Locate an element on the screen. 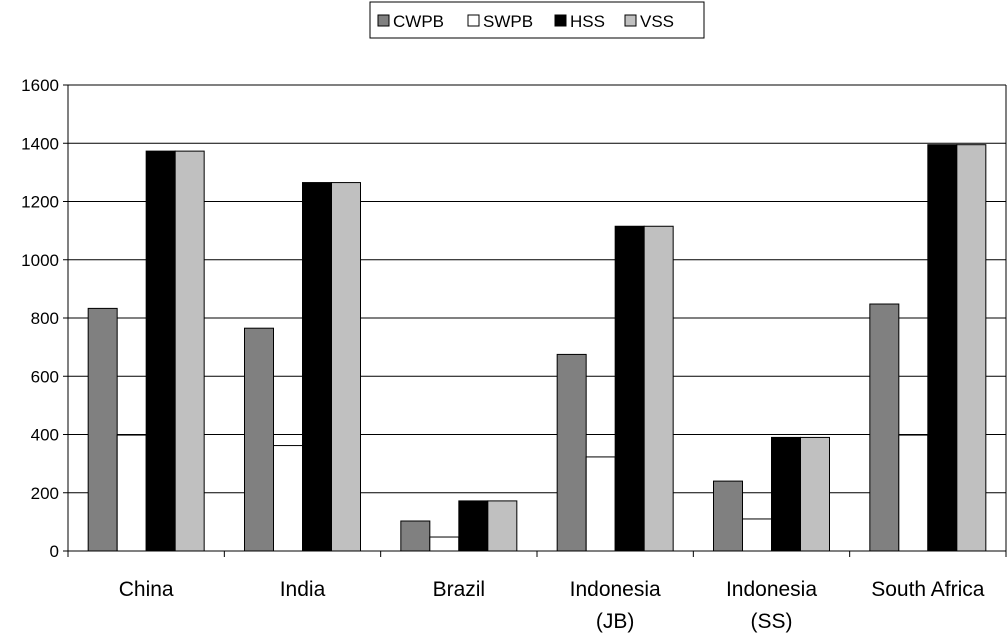  x-category-label: India is located at coordinates (303, 589).